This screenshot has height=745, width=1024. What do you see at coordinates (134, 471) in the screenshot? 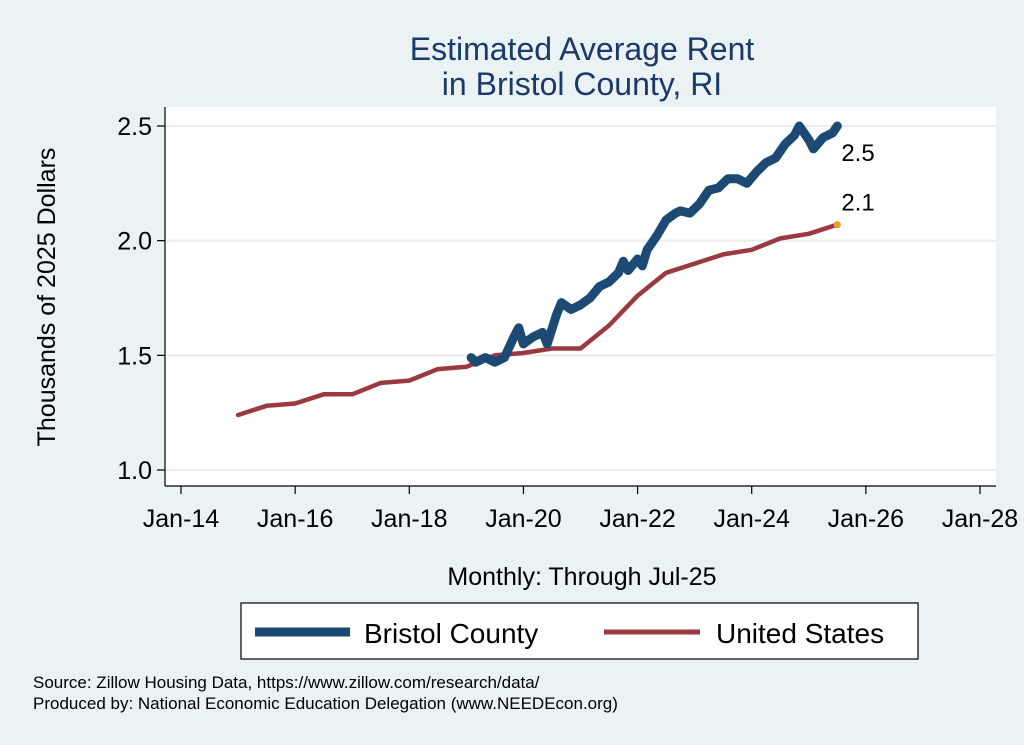
I see `y-tick-label: 1.0` at bounding box center [134, 471].